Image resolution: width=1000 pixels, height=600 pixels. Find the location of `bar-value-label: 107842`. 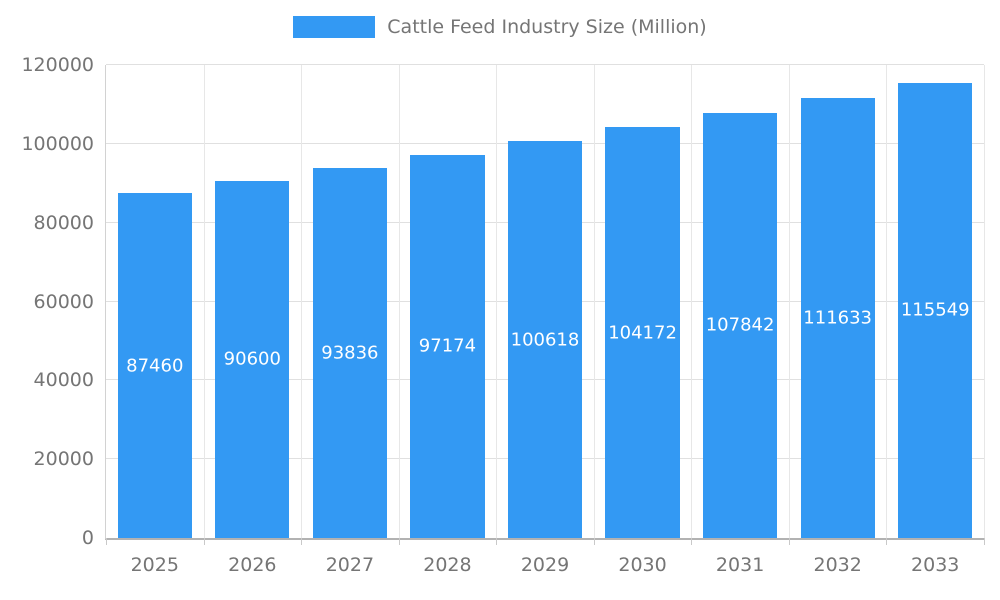

bar-value-label: 107842 is located at coordinates (740, 325).